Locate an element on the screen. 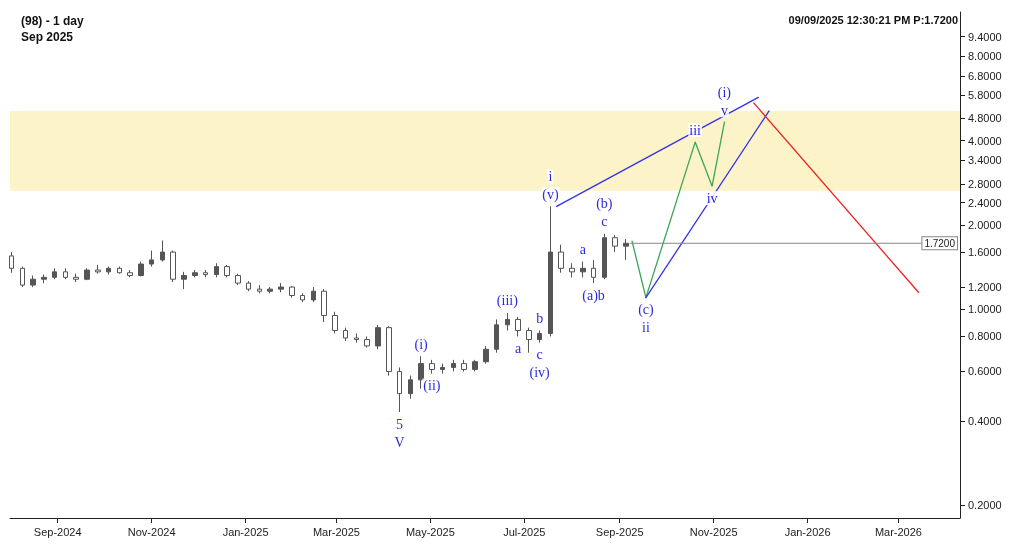 Image resolution: width=1024 pixels, height=552 pixels. x-tick-label: Nov-2024 is located at coordinates (151, 531).